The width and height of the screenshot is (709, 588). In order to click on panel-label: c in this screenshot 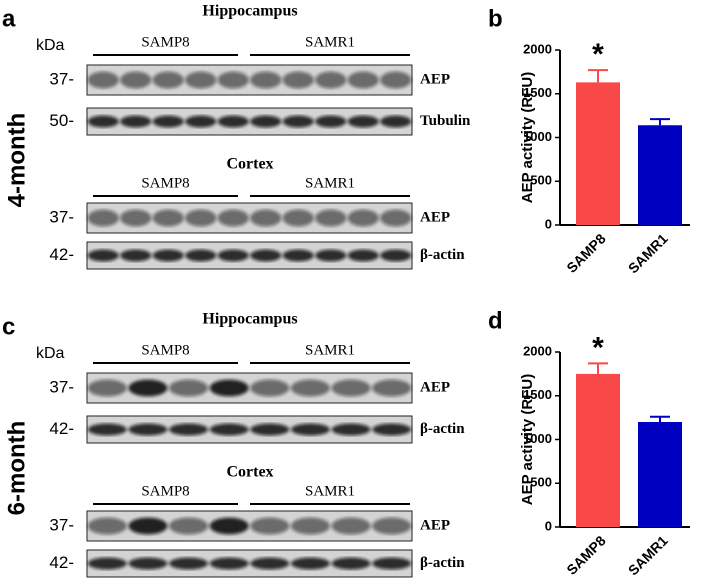, I will do `click(8, 326)`.